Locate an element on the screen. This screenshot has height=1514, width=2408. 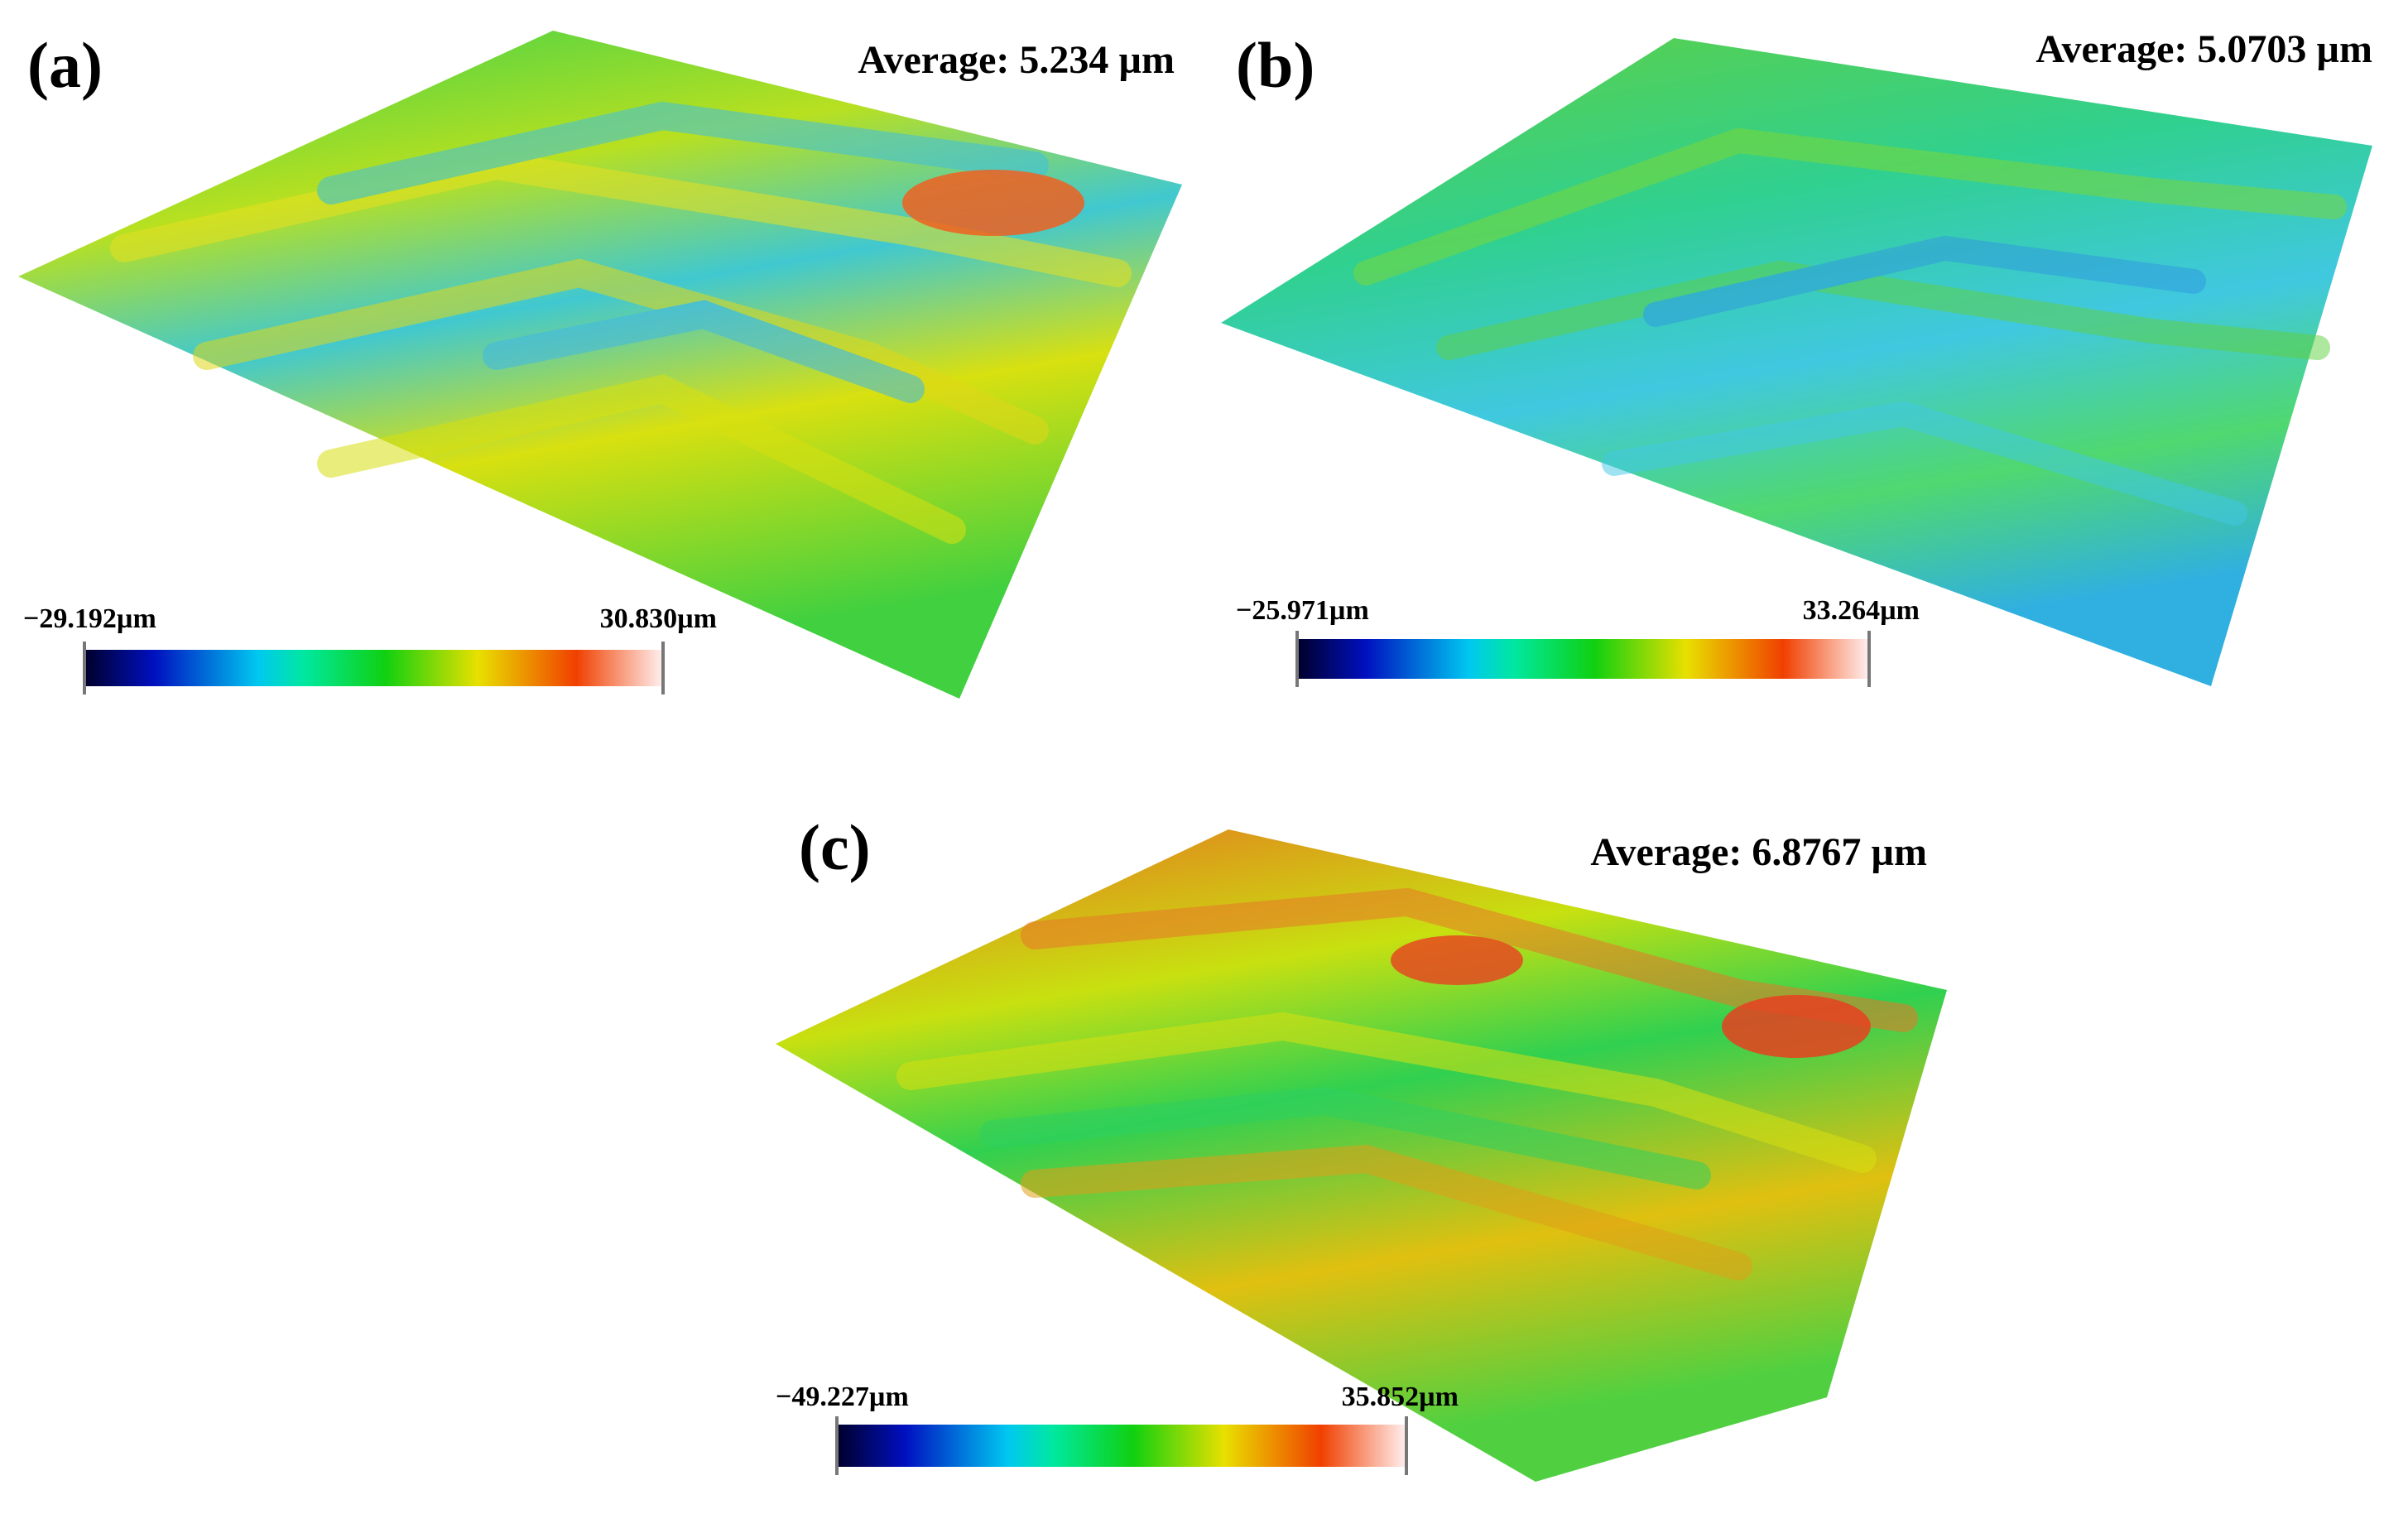
colorbar-max: 35.852µm is located at coordinates (1400, 1397).